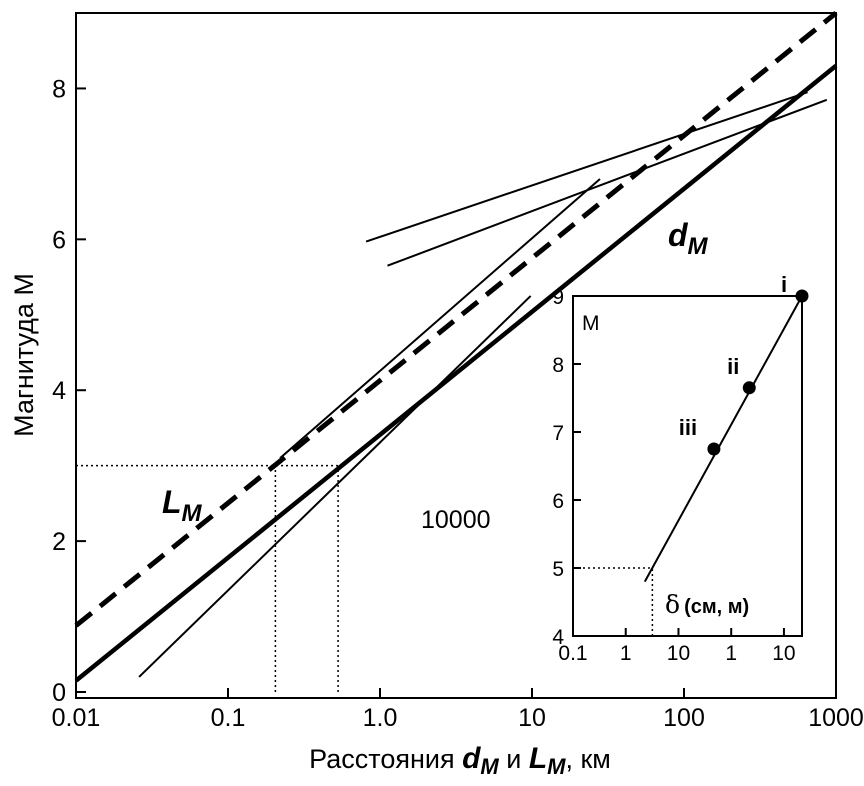  Describe the element at coordinates (723, 439) in the screenshot. I see `inset-fit-line` at that location.